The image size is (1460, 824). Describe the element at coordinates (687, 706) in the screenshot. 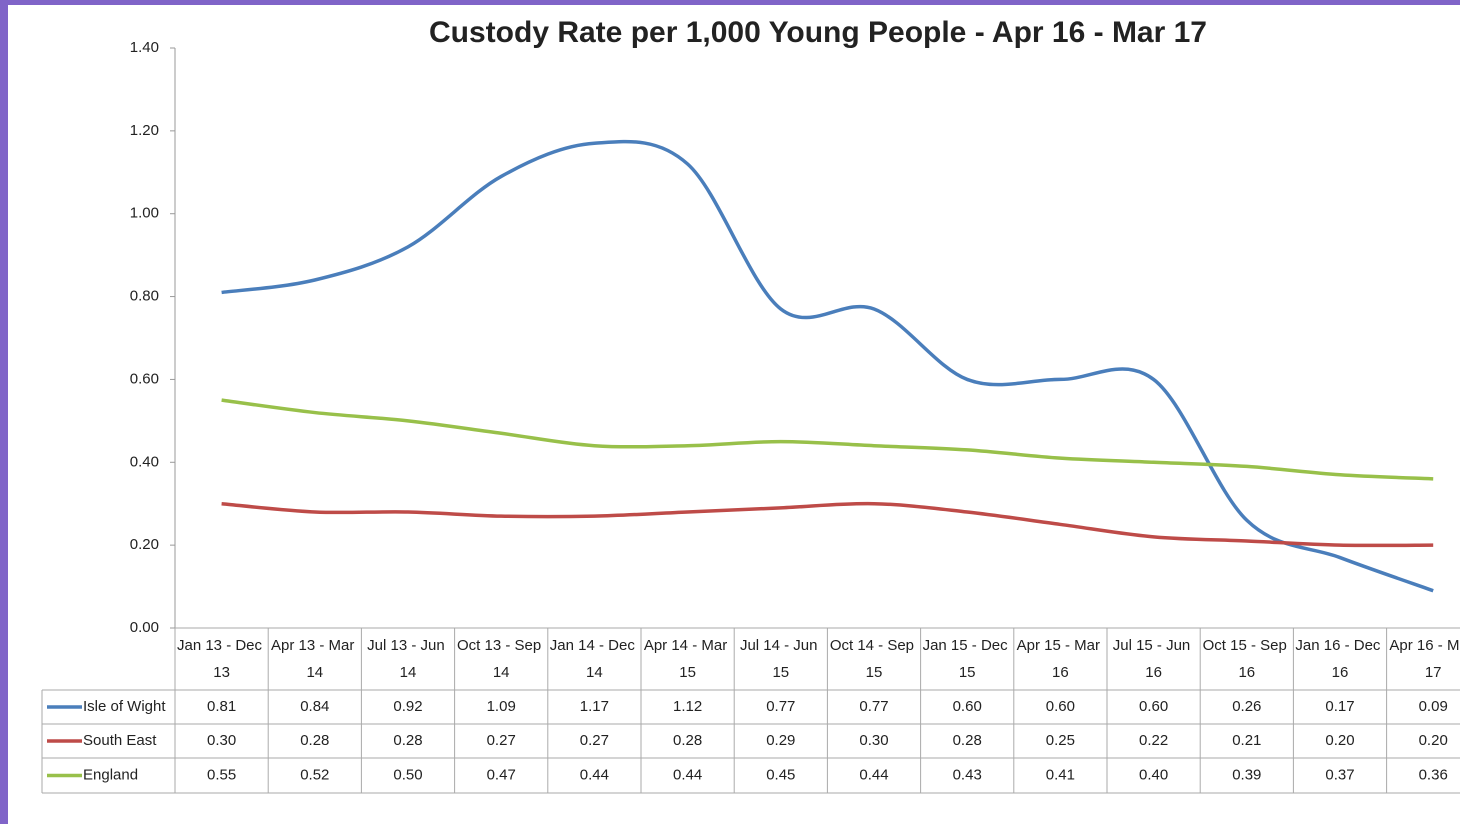

I see `table-value: 1.12` at that location.